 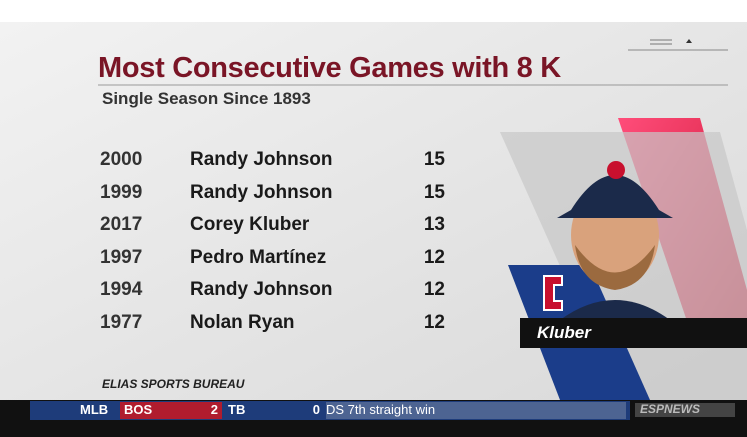 I want to click on team-logo, so click(x=553, y=293).